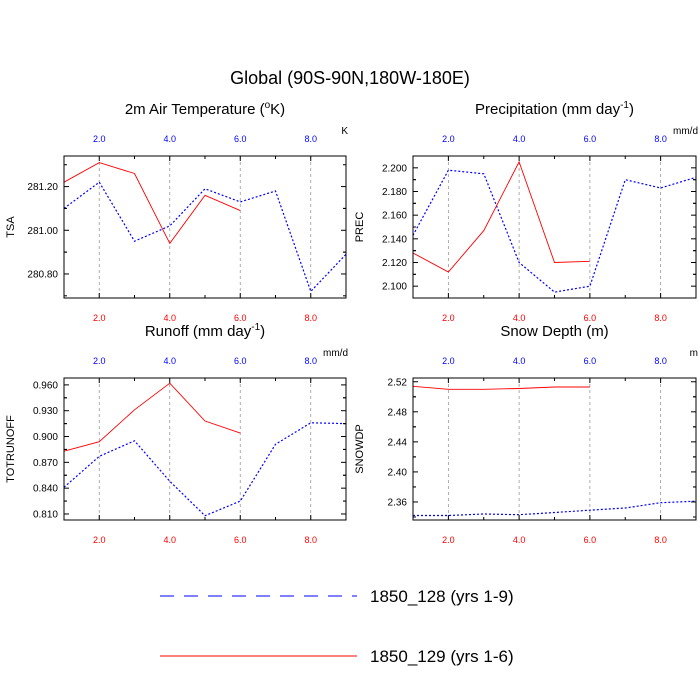 This screenshot has height=700, width=700. I want to click on y-tick-label: 2.40, so click(398, 472).